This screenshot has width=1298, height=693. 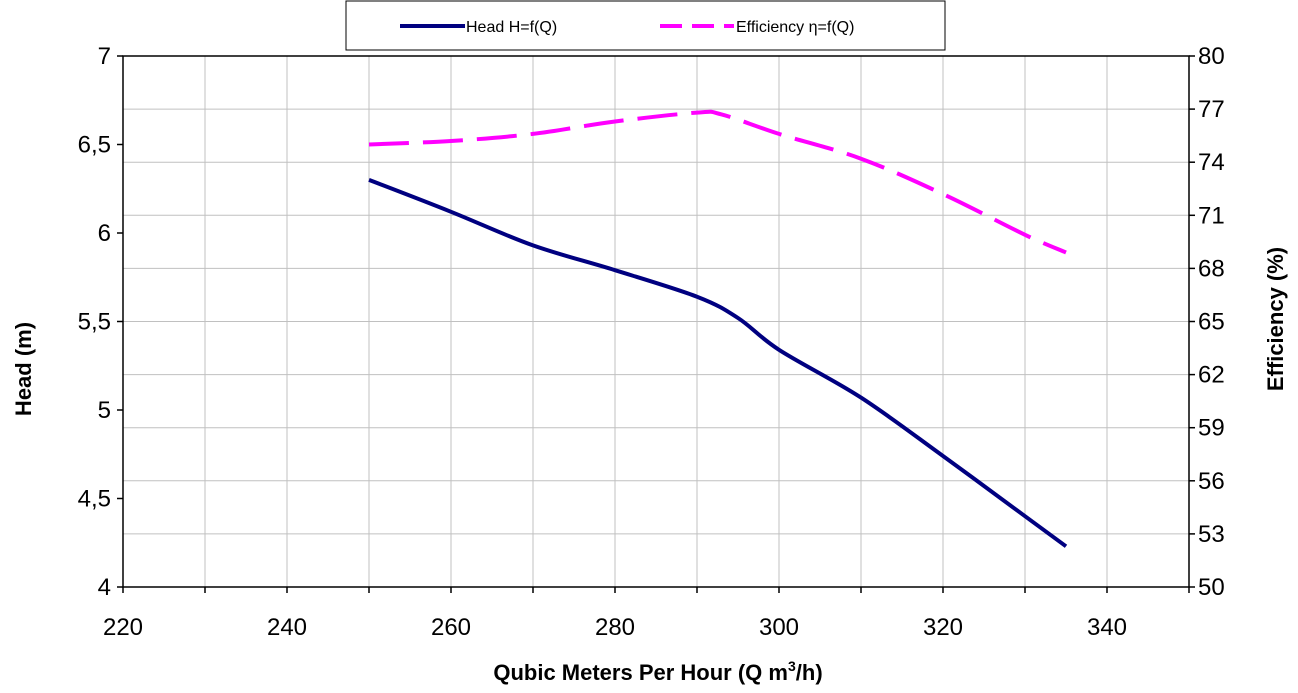 What do you see at coordinates (104, 56) in the screenshot?
I see `left-tick-label: 7` at bounding box center [104, 56].